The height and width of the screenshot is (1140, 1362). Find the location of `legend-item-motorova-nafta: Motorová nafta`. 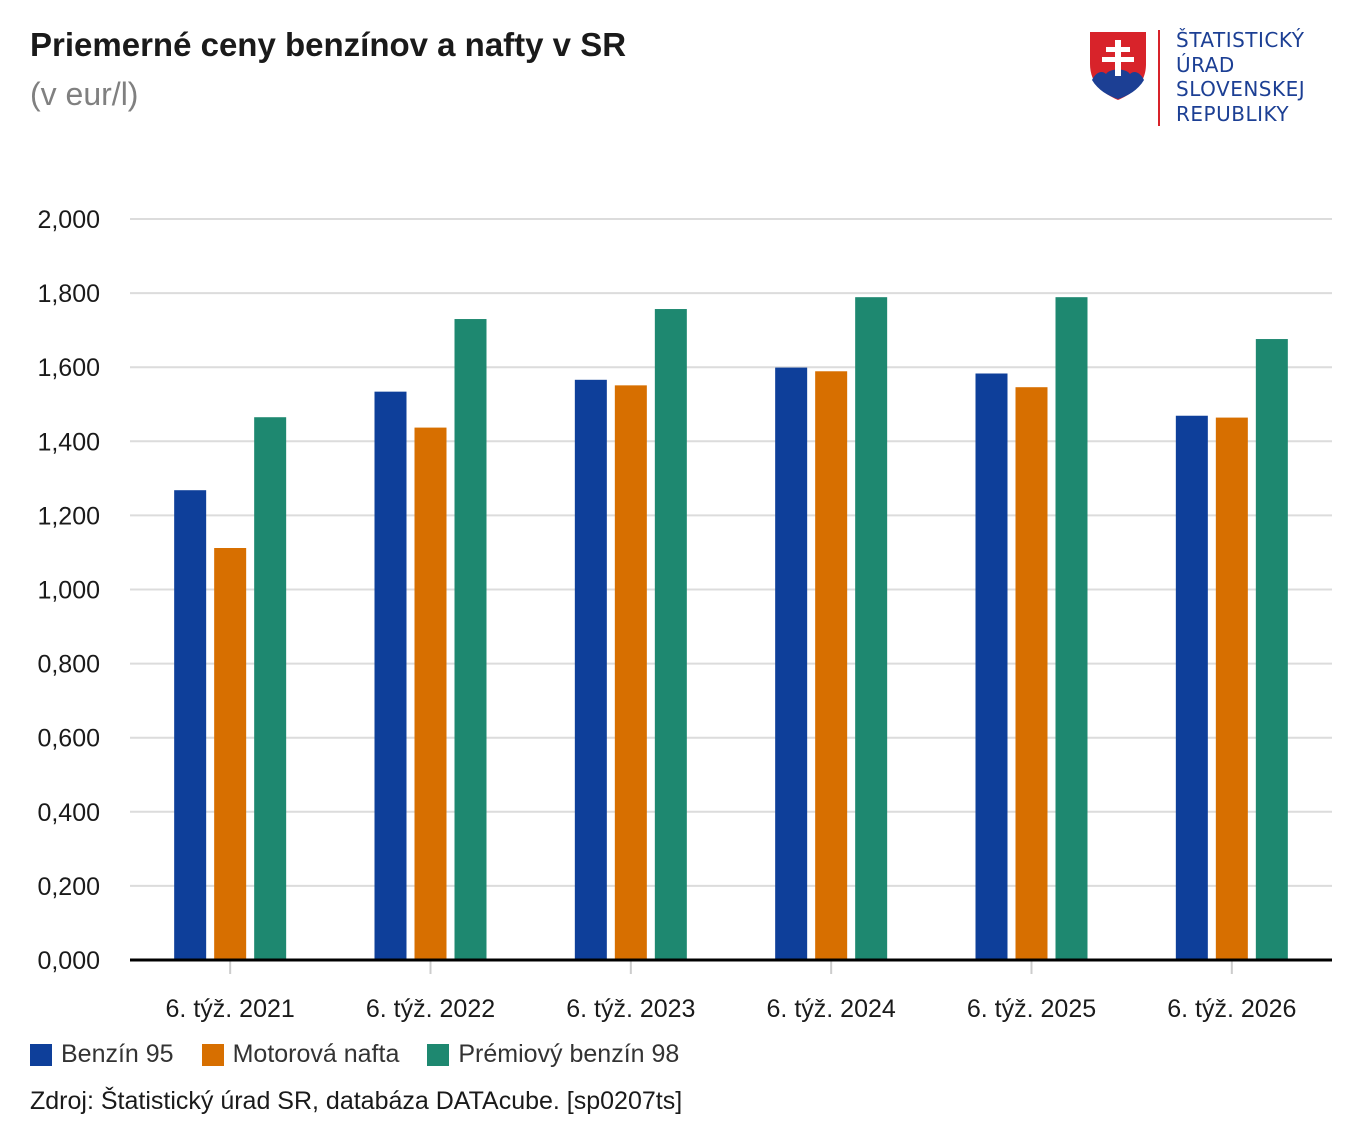

legend-item-motorova-nafta: Motorová nafta is located at coordinates (300, 1054).